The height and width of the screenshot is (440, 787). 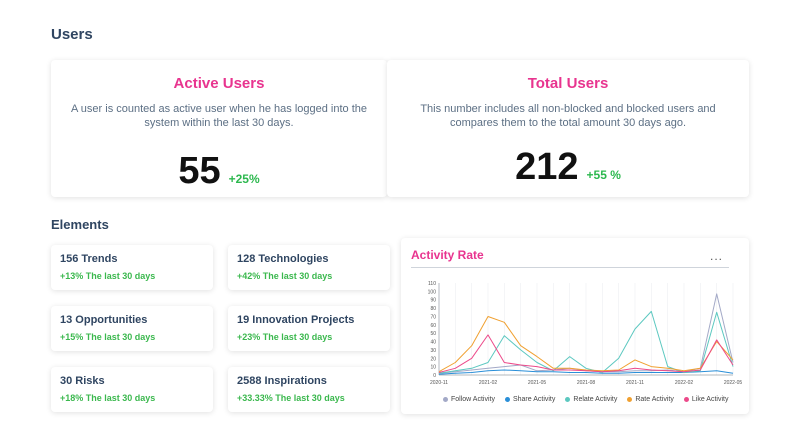 I want to click on y-tick-label: 70, so click(x=433, y=317).